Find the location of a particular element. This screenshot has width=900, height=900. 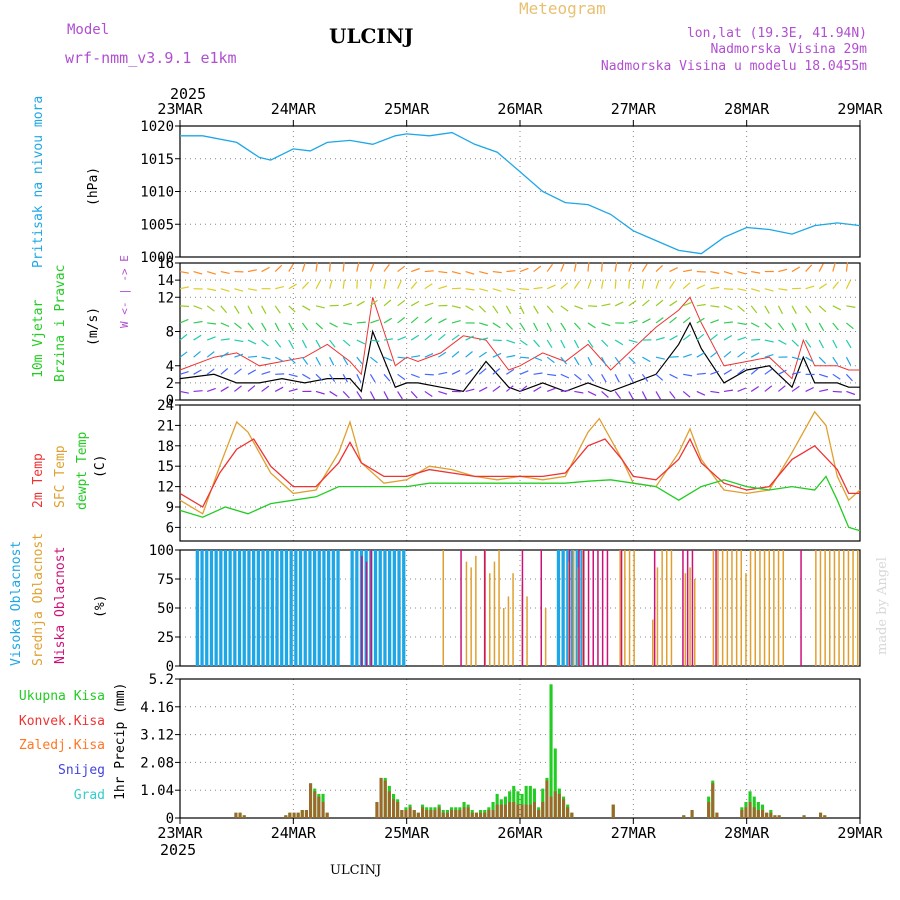

snow-label: Snijeg is located at coordinates (81, 770).